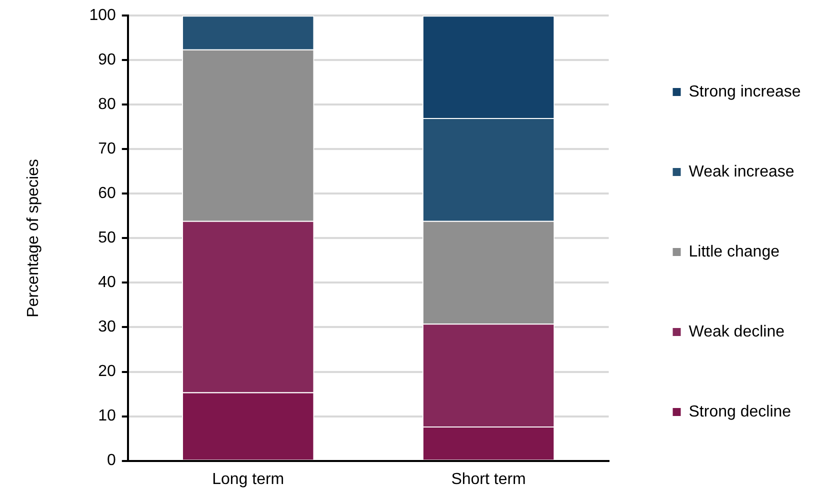 The height and width of the screenshot is (492, 815). I want to click on y-tick-label: 30, so click(107, 327).